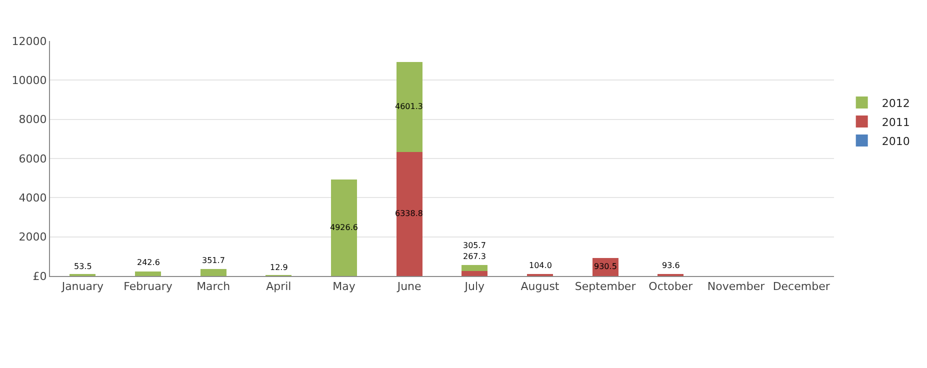 This screenshot has height=368, width=927. I want to click on y-tick-label: 4000, so click(32, 198).